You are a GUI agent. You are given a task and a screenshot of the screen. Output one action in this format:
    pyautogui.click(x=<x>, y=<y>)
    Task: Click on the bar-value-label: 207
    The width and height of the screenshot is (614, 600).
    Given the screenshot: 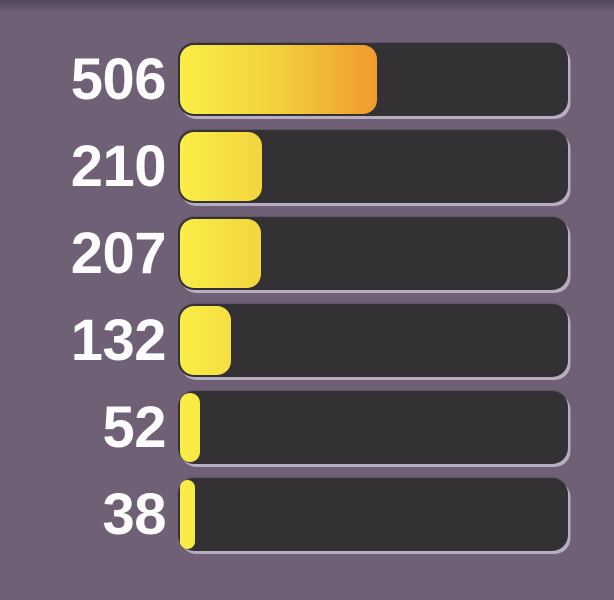 What is the action you would take?
    pyautogui.click(x=118, y=253)
    